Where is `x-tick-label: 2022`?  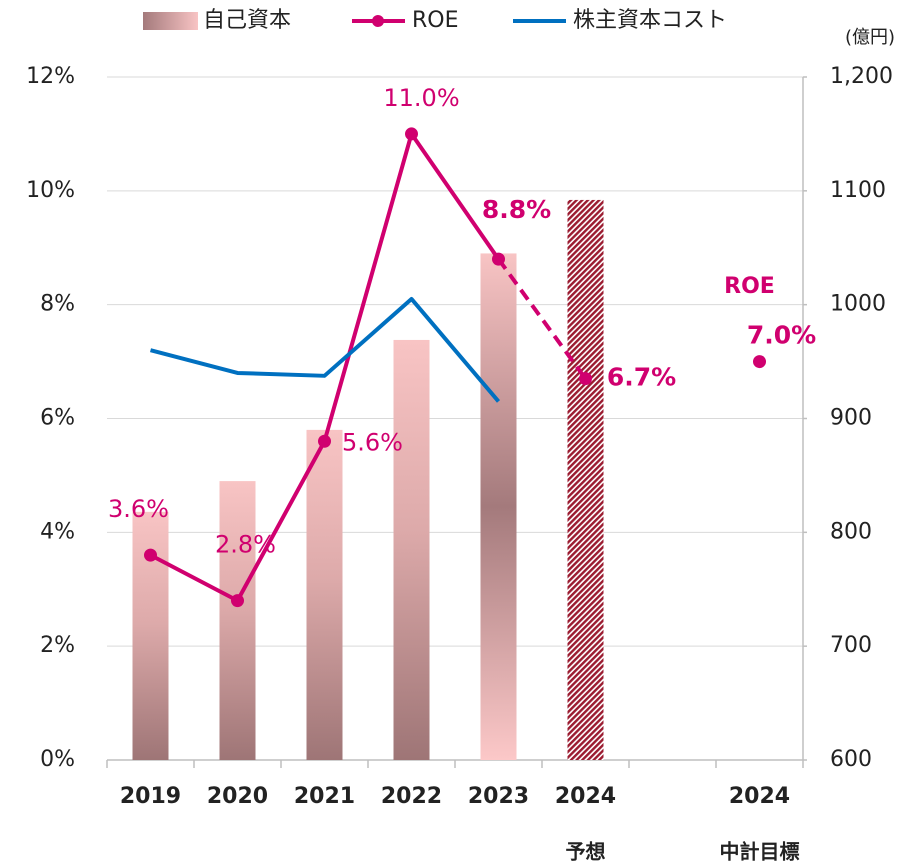
x-tick-label: 2022 is located at coordinates (411, 796).